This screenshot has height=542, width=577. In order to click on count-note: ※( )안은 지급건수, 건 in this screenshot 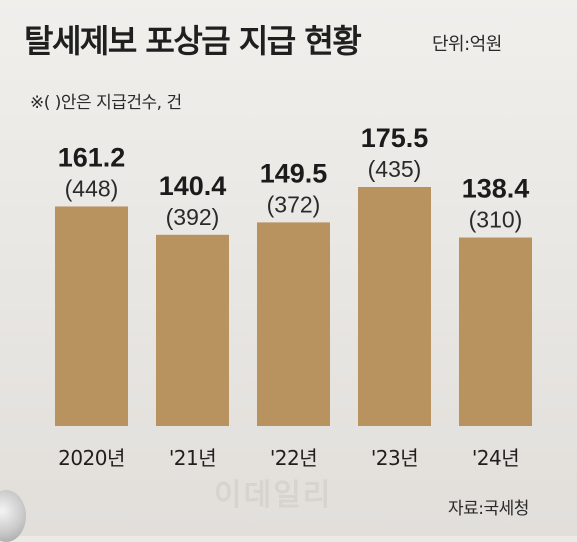, I will do `click(106, 103)`.